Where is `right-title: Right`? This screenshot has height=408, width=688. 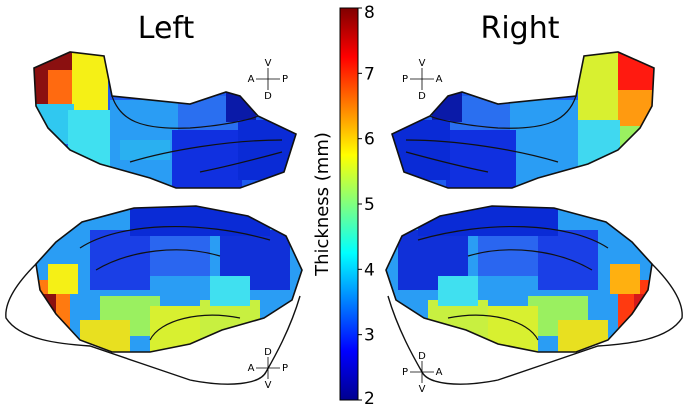 right-title: Right is located at coordinates (520, 28).